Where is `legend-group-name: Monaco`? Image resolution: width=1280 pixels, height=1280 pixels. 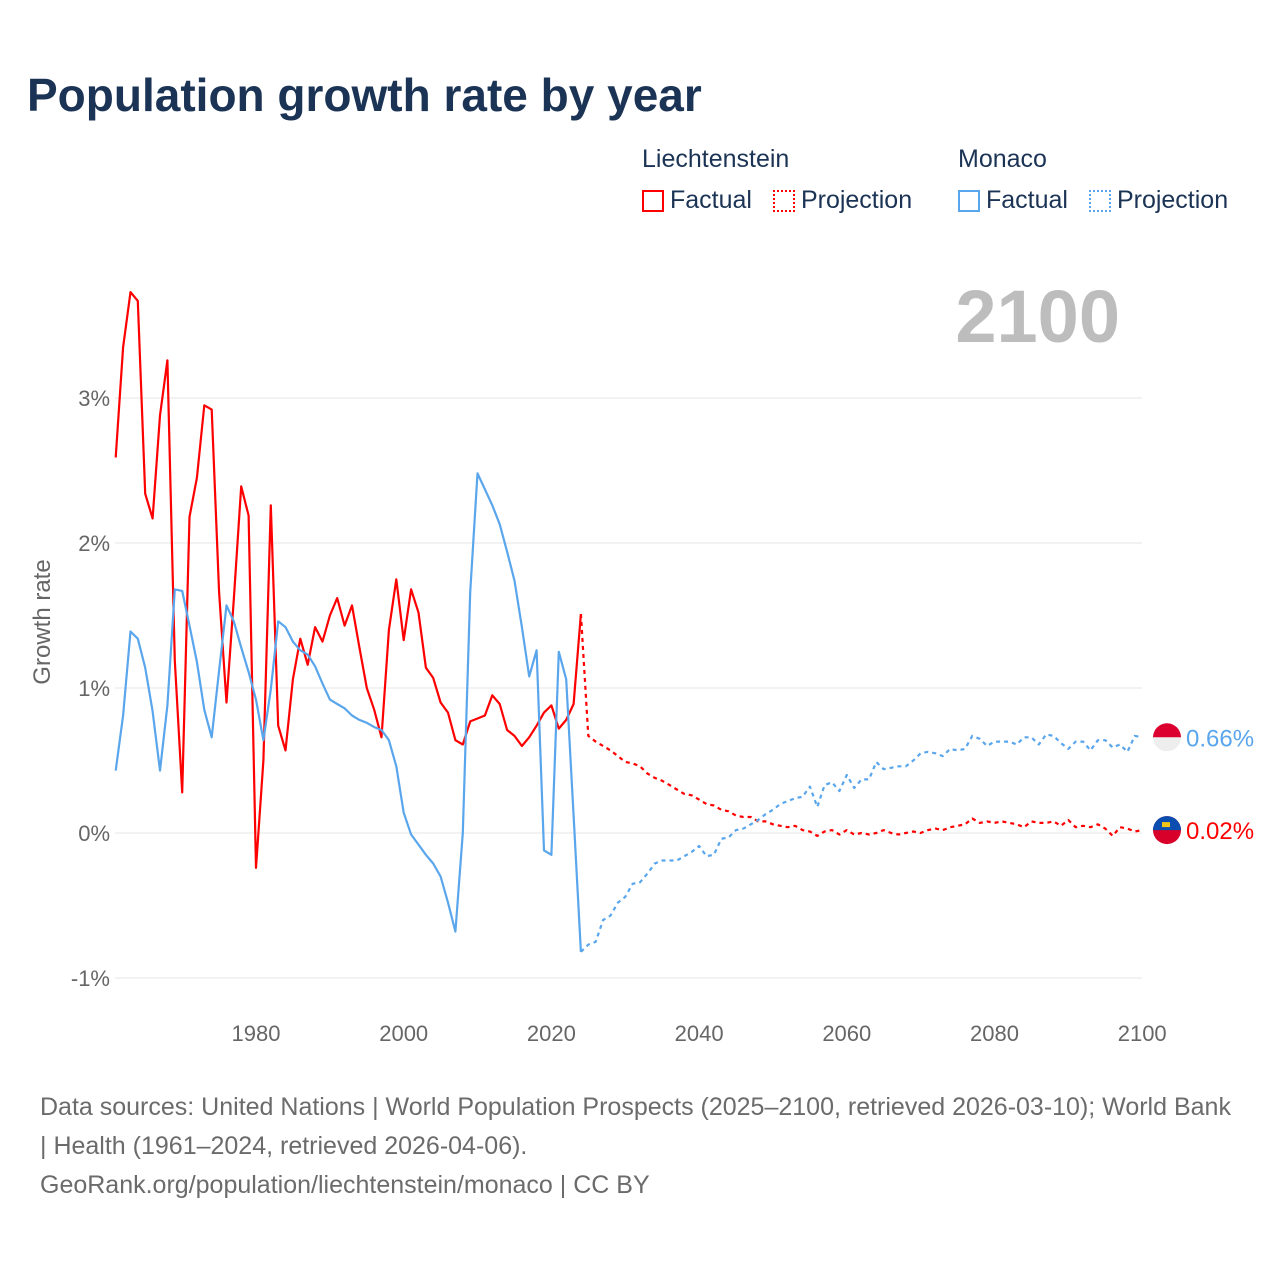 legend-group-name: Monaco is located at coordinates (1002, 159).